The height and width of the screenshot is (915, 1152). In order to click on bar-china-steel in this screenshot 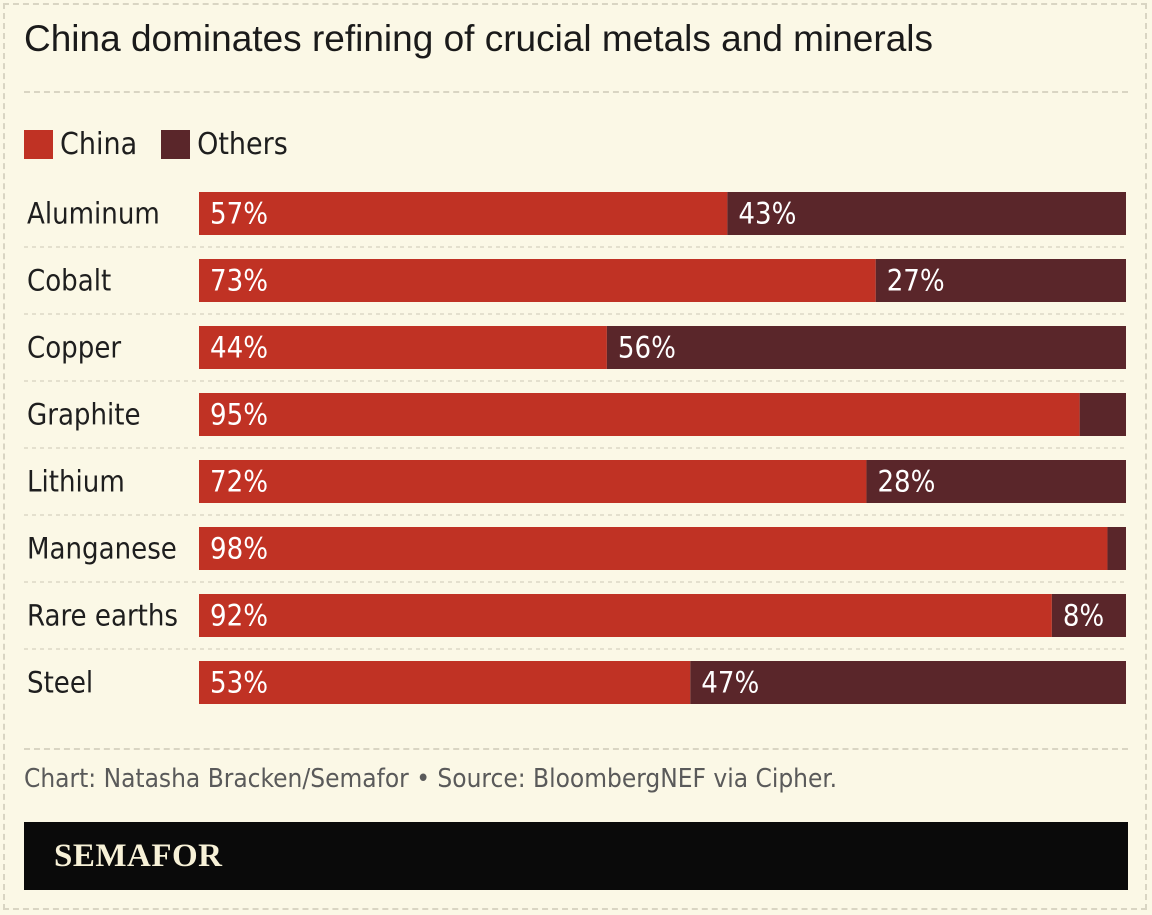, I will do `click(445, 682)`.